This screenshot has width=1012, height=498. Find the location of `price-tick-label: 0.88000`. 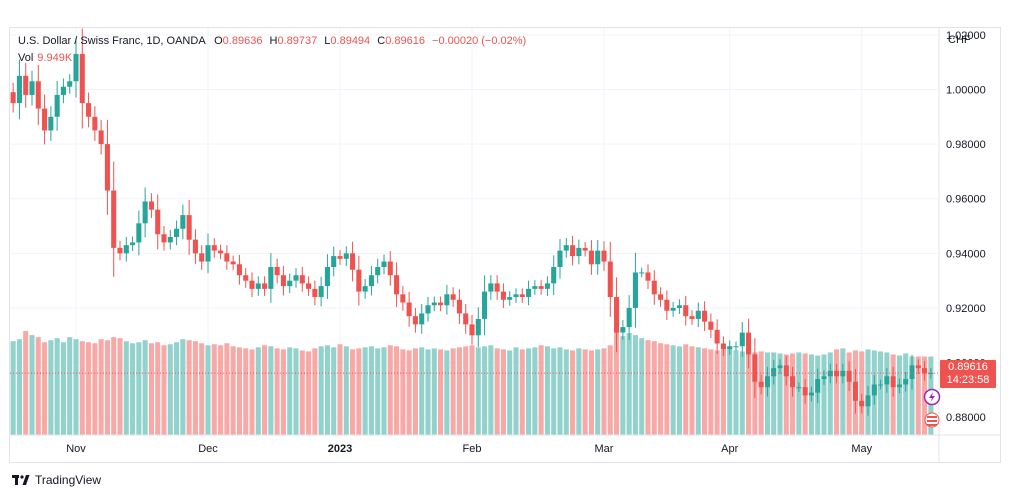

price-tick-label: 0.88000 is located at coordinates (966, 418).